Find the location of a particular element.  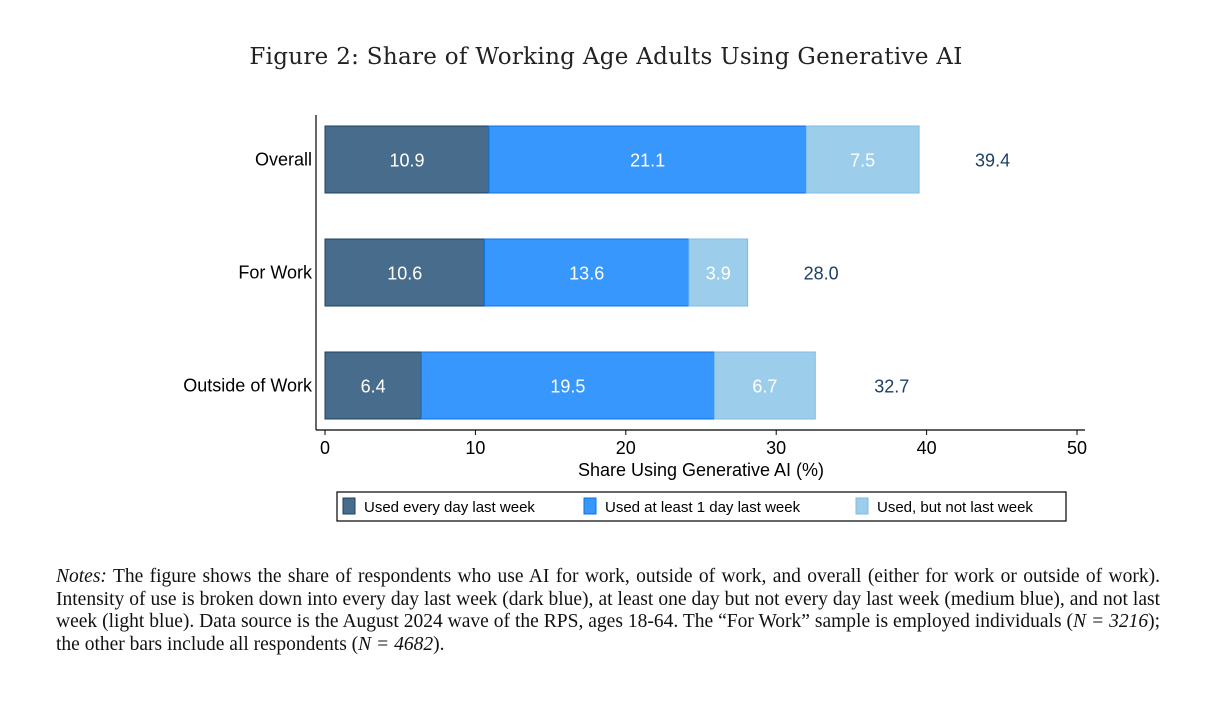

x-tick-label: 50 is located at coordinates (1077, 448).